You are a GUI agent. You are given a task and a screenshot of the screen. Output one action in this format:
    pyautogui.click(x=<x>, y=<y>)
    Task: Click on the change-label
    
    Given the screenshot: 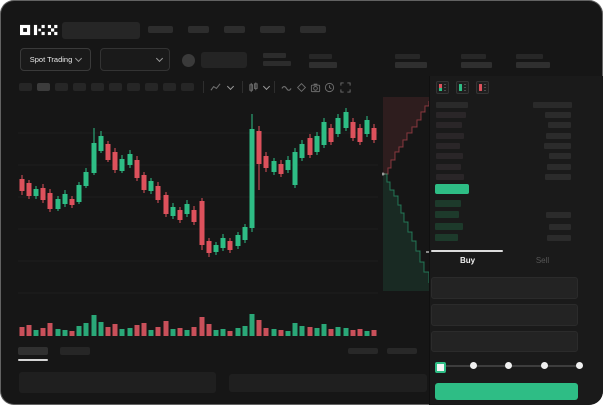 What is the action you would take?
    pyautogui.click(x=274, y=55)
    